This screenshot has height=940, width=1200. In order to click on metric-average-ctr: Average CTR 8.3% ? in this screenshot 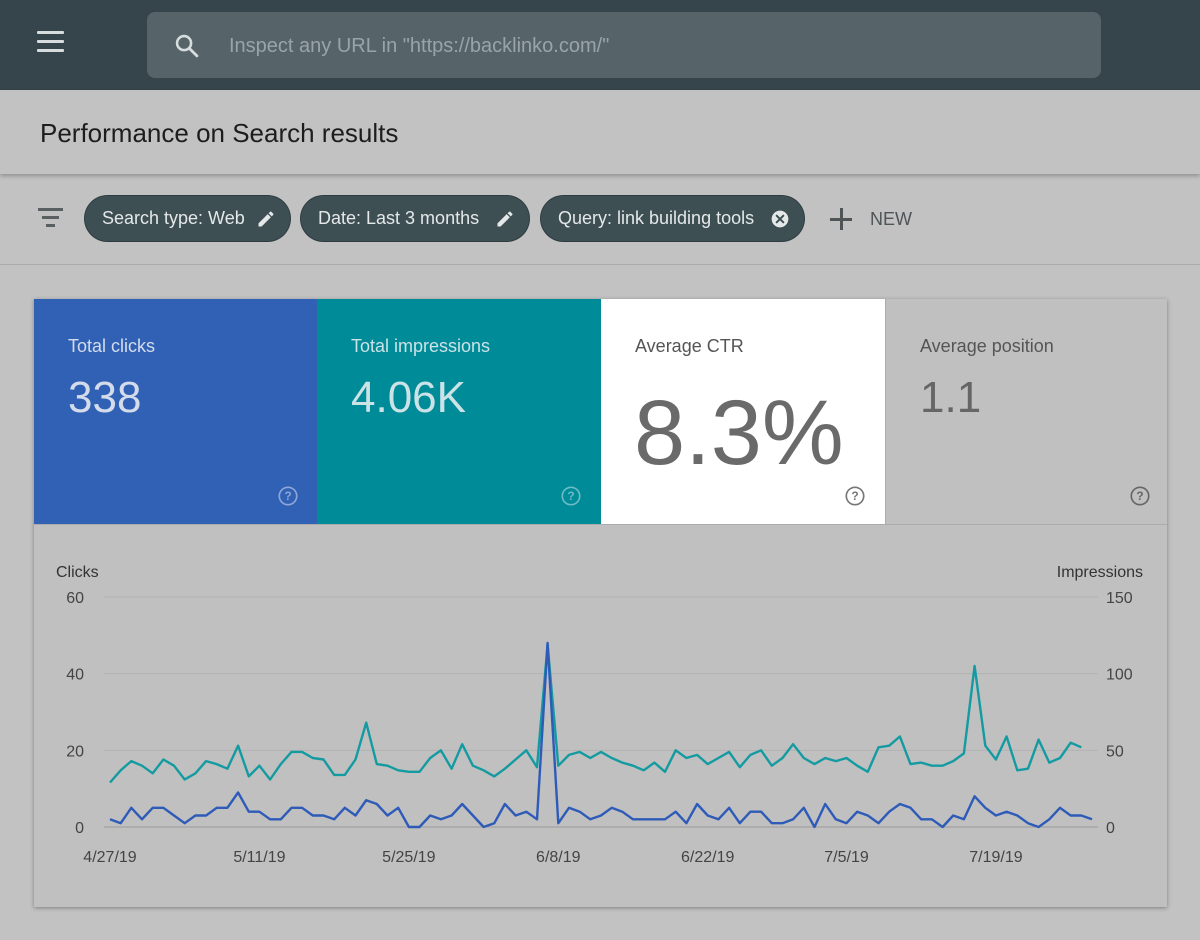, I will do `click(743, 411)`.